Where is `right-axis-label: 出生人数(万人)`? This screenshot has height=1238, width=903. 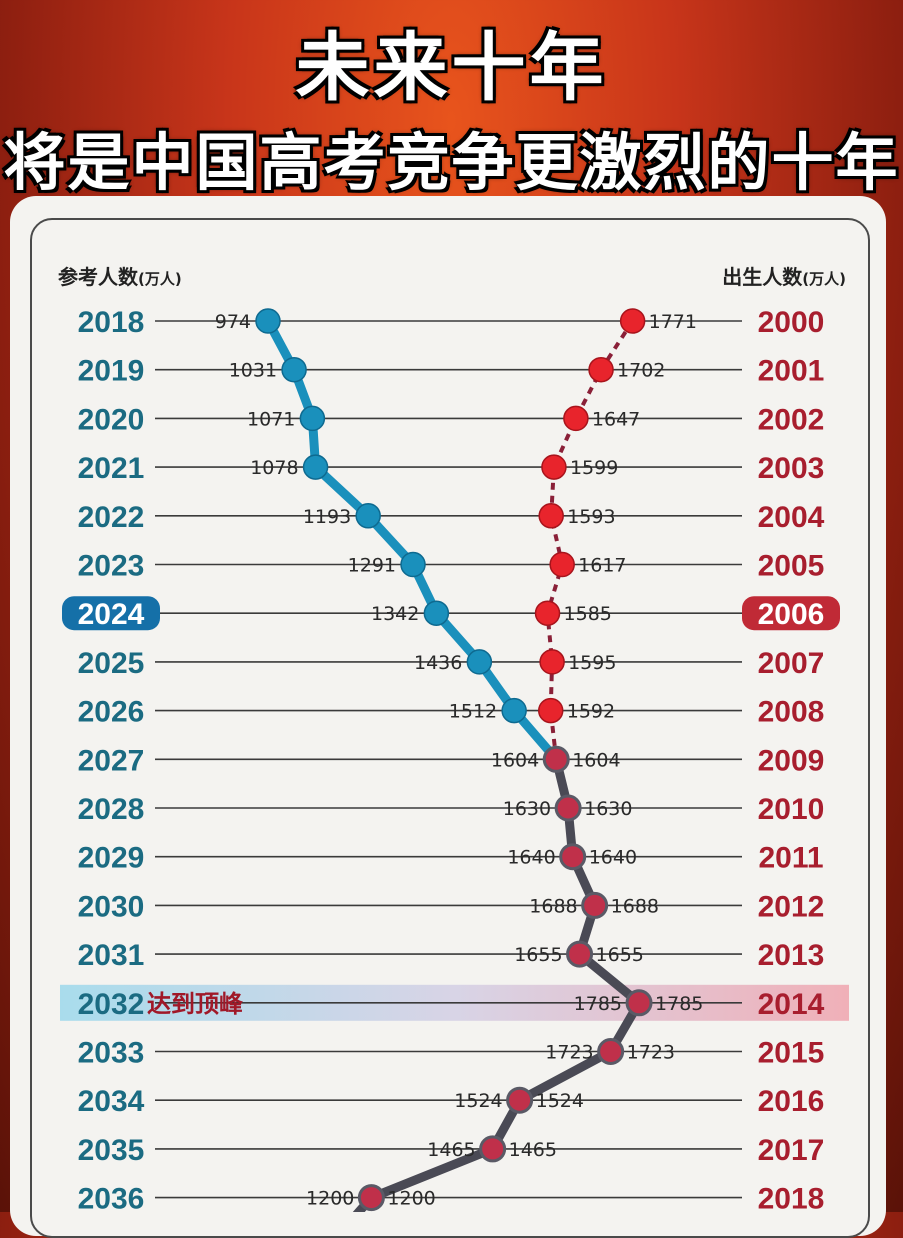
right-axis-label: 出生人数(万人) is located at coordinates (784, 277).